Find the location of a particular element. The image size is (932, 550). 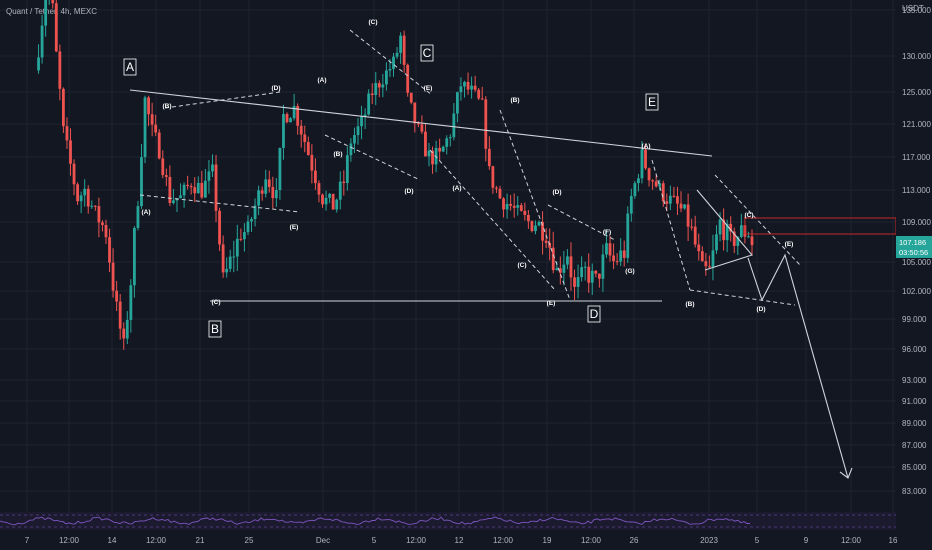

last-price-value: 107.186 is located at coordinates (912, 242).